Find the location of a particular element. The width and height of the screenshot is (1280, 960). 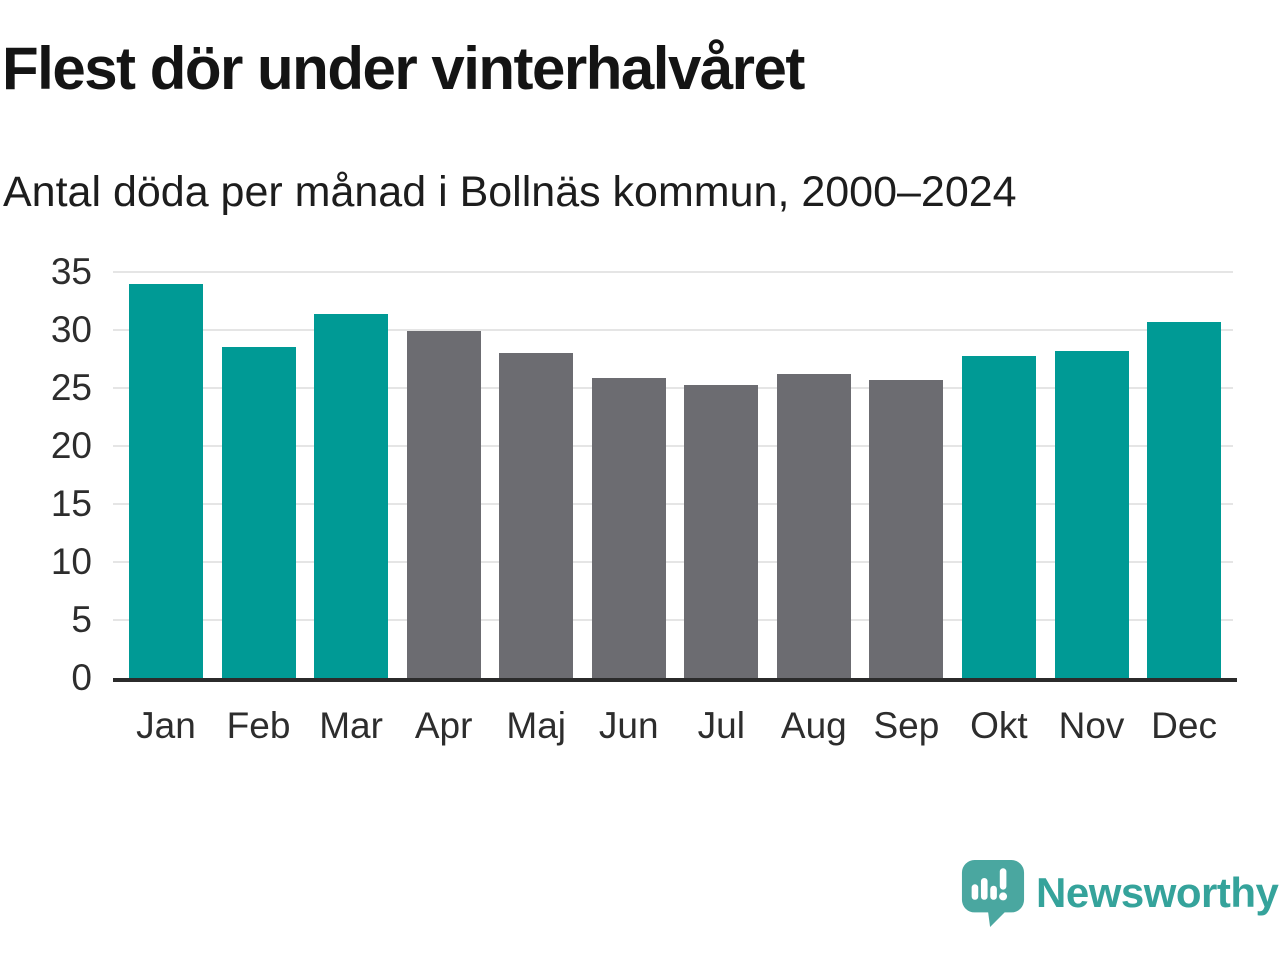

x-tick-label-mar: Mar is located at coordinates (351, 725).